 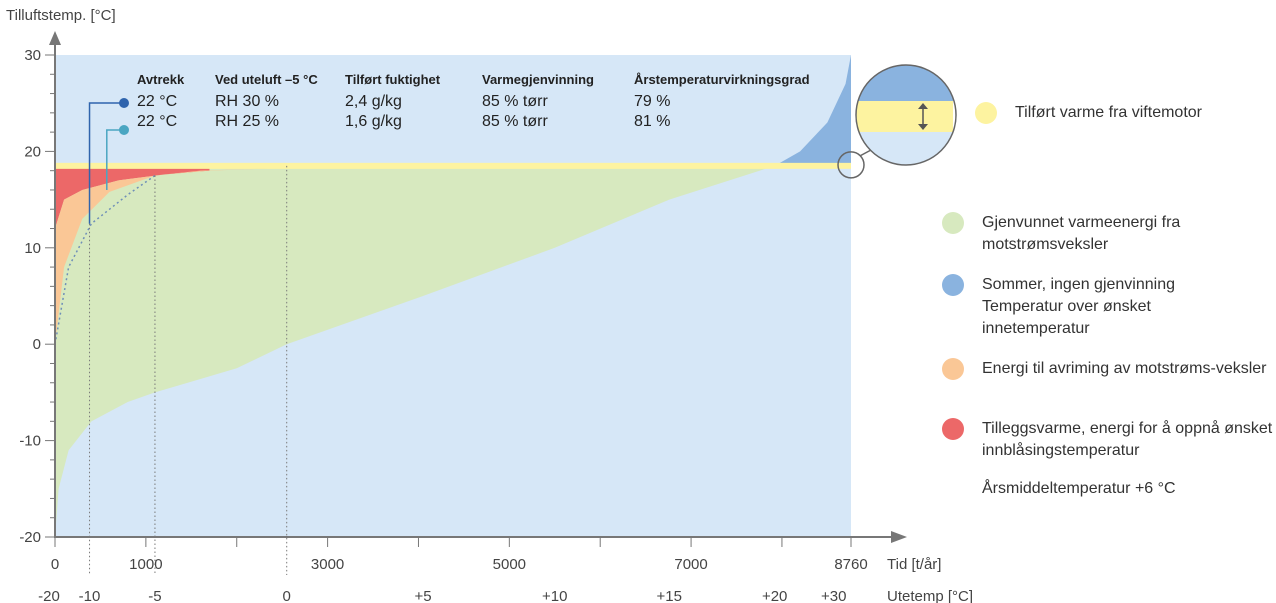 I want to click on legend-label-fan: Tilført varme fra viftemotor, so click(x=1108, y=112).